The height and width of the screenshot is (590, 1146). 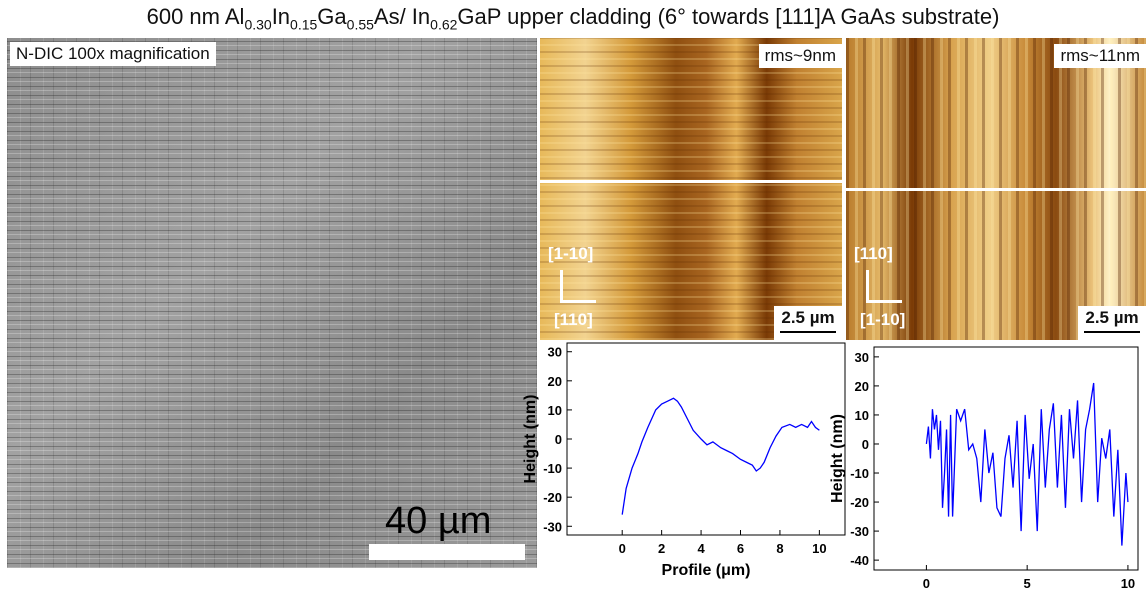 What do you see at coordinates (691, 189) in the screenshot?
I see `afm-image: rms~9nm [1-10] [110] 2.5 µm` at bounding box center [691, 189].